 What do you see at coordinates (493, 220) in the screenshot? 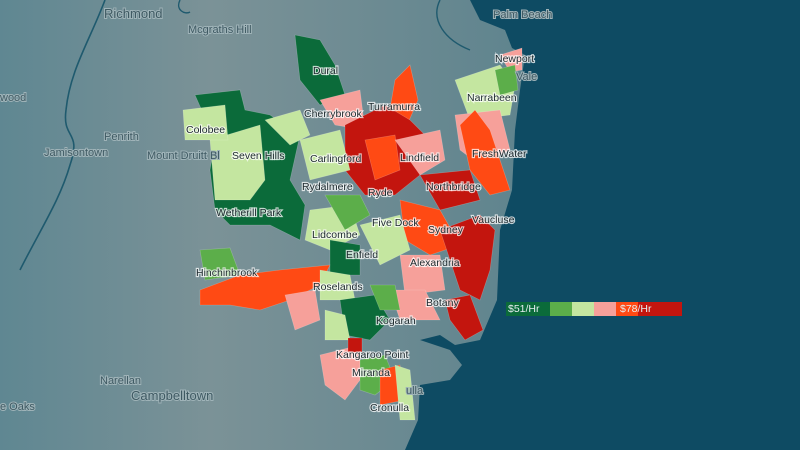
I see `suburb-label: Vaucluse` at bounding box center [493, 220].